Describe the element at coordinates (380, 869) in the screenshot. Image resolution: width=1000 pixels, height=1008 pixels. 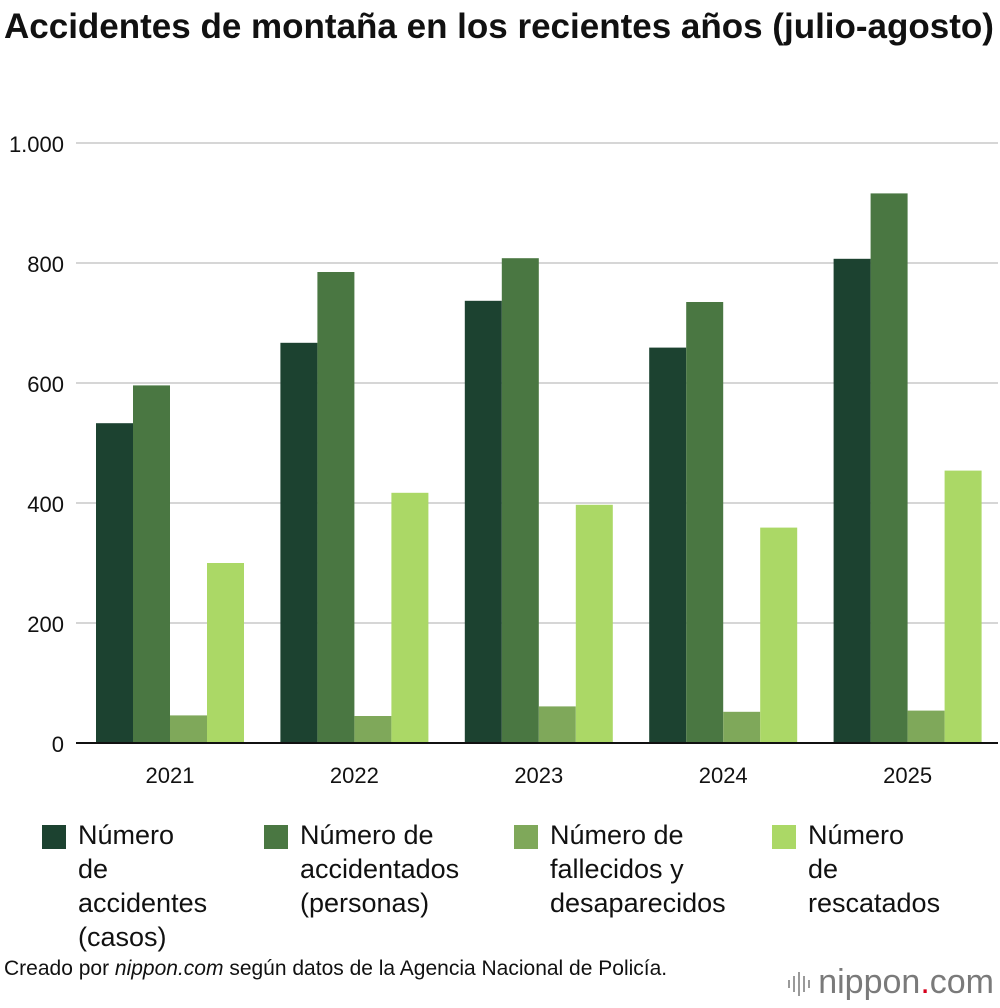
I see `legend-label: Número de accidentados (personas)` at that location.